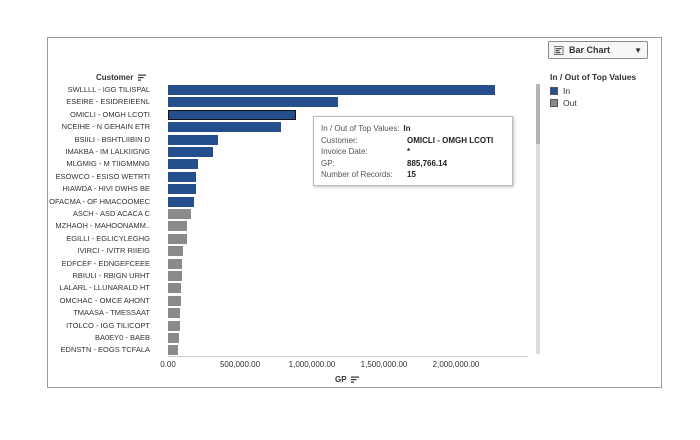 Image resolution: width=700 pixels, height=440 pixels. What do you see at coordinates (344, 151) in the screenshot?
I see `tooltip-key: Invoice Date:` at bounding box center [344, 151].